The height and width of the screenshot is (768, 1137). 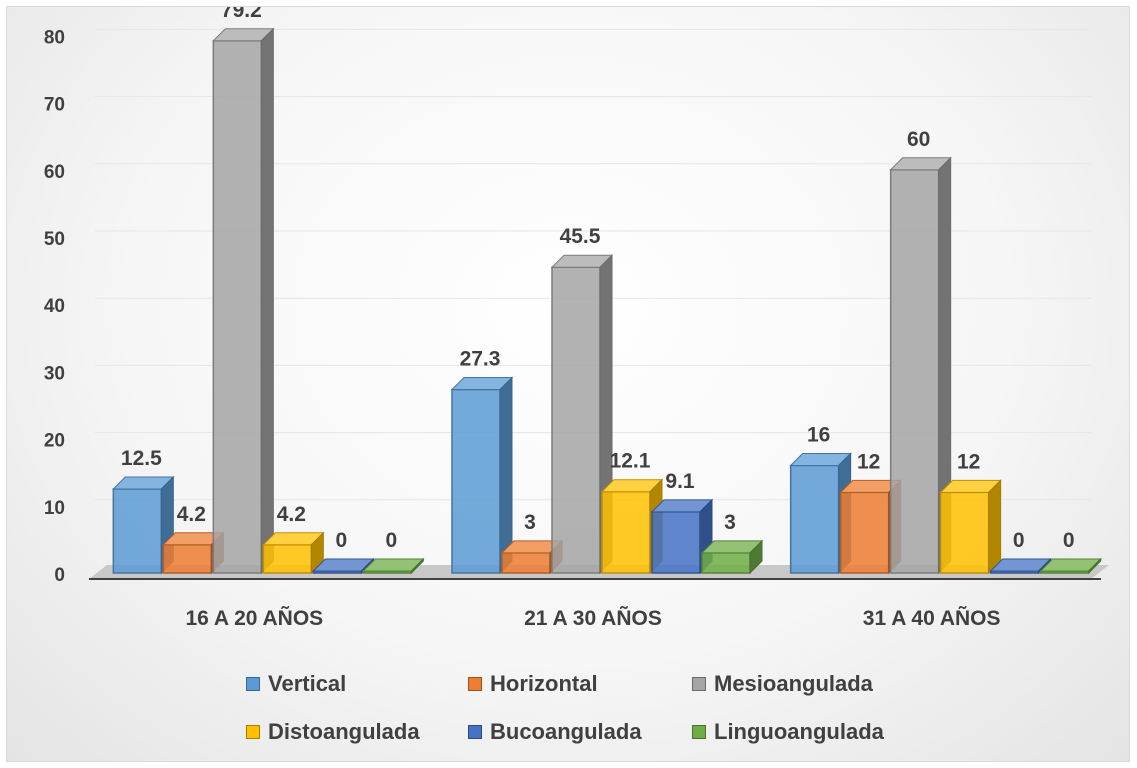 What do you see at coordinates (593, 618) in the screenshot?
I see `x-tick-label: 21 A 30 AÑOS` at bounding box center [593, 618].